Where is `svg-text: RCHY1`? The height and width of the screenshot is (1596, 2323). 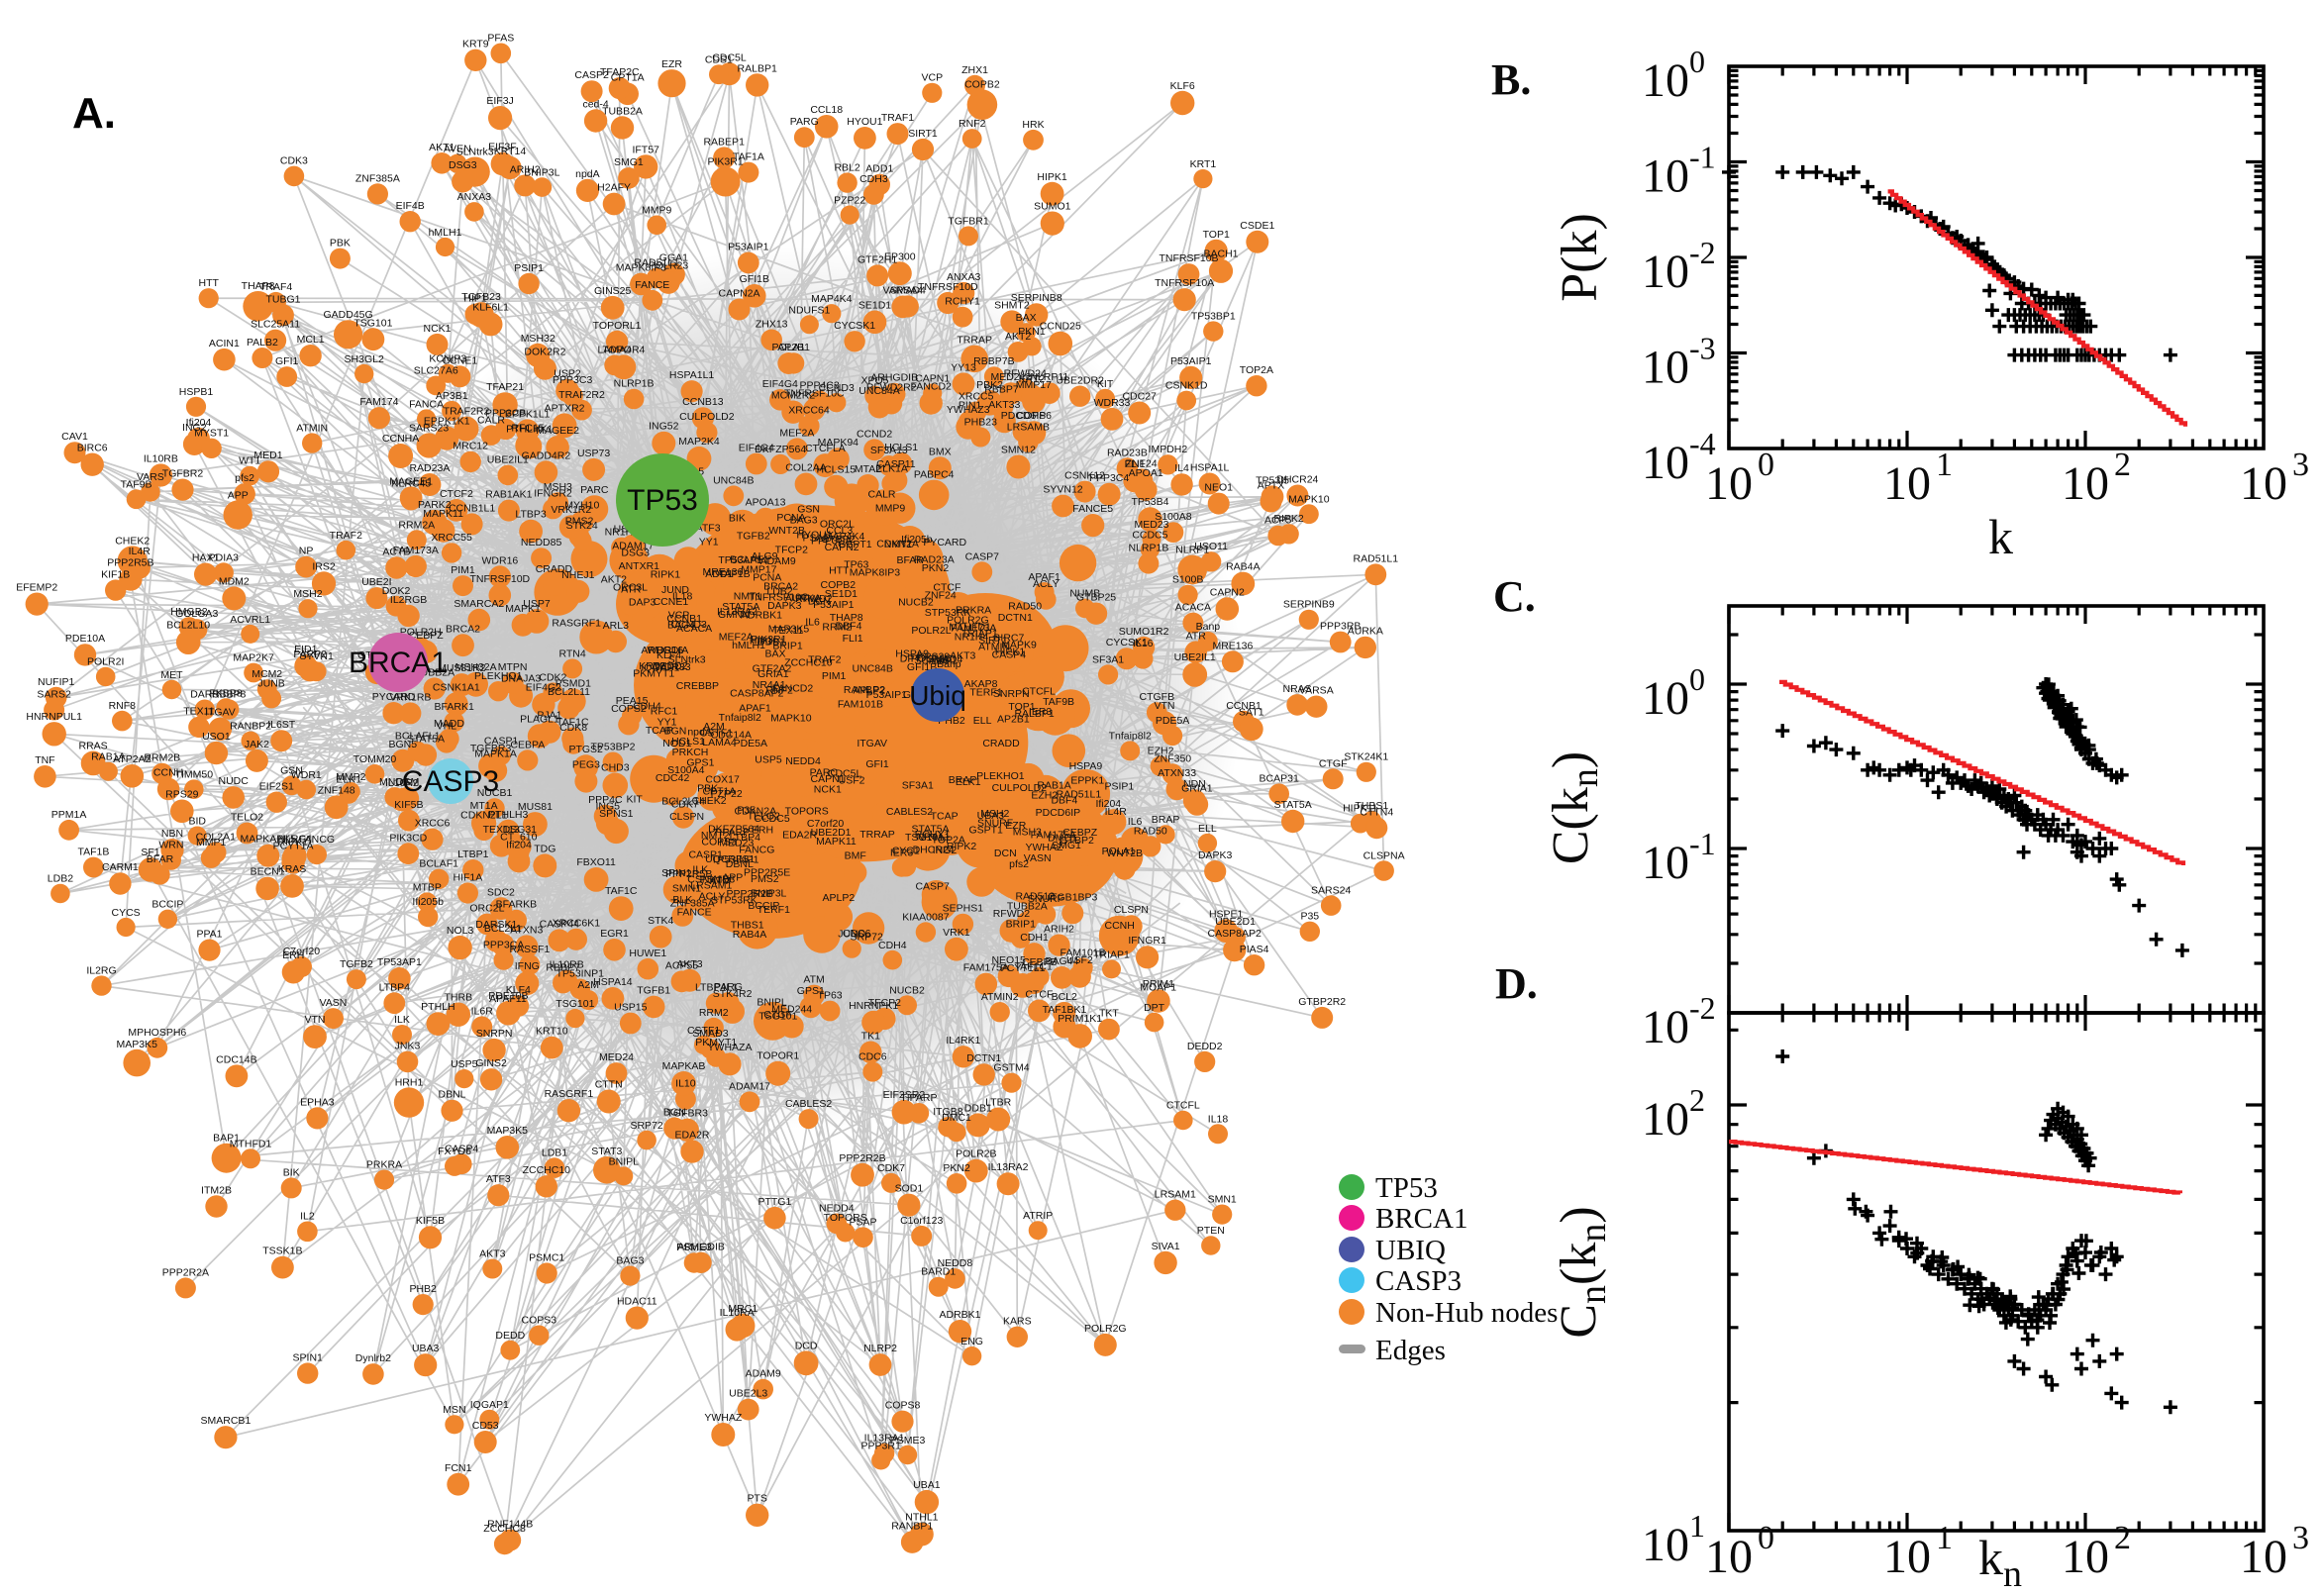
svg-text: RCHY1 is located at coordinates (963, 302).